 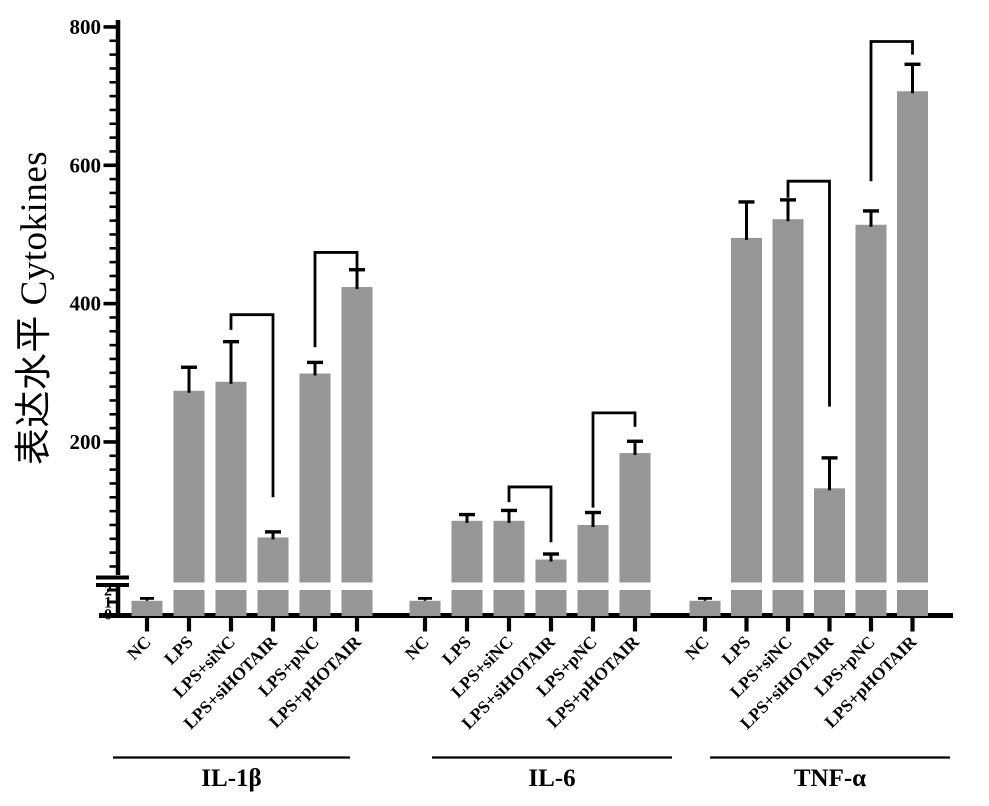 What do you see at coordinates (830, 778) in the screenshot?
I see `group-label: TNF-α` at bounding box center [830, 778].